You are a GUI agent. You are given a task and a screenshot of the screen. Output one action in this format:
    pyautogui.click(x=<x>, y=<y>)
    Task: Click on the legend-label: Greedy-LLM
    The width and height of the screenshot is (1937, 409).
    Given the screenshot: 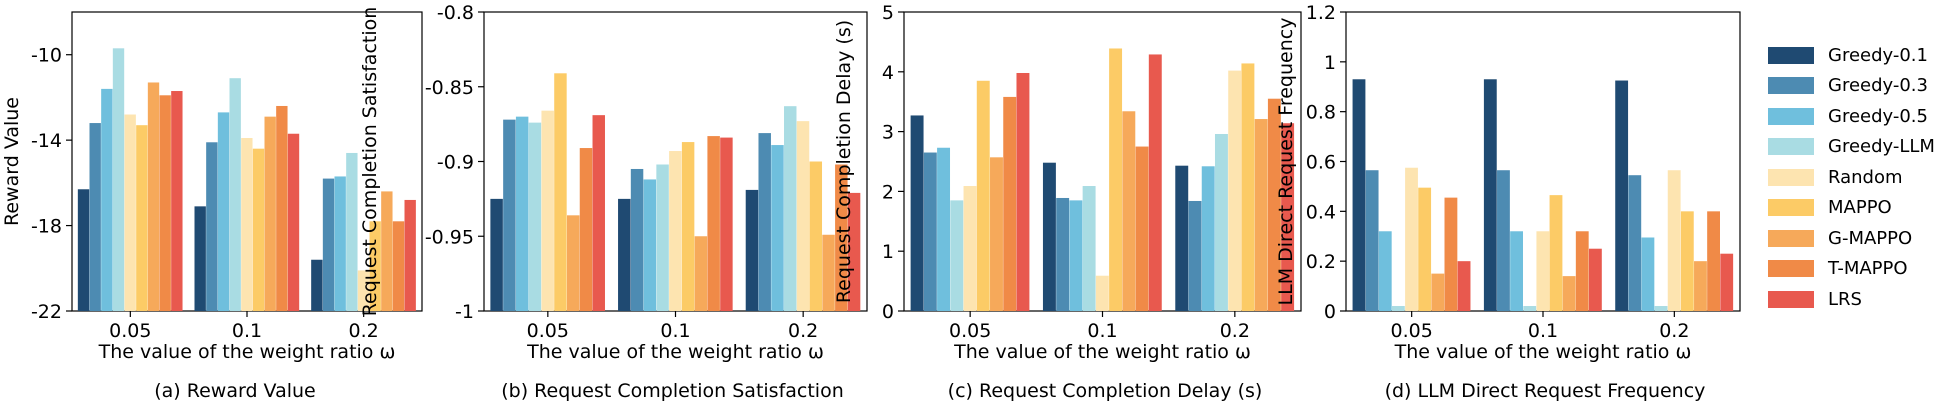 What is the action you would take?
    pyautogui.click(x=1881, y=146)
    